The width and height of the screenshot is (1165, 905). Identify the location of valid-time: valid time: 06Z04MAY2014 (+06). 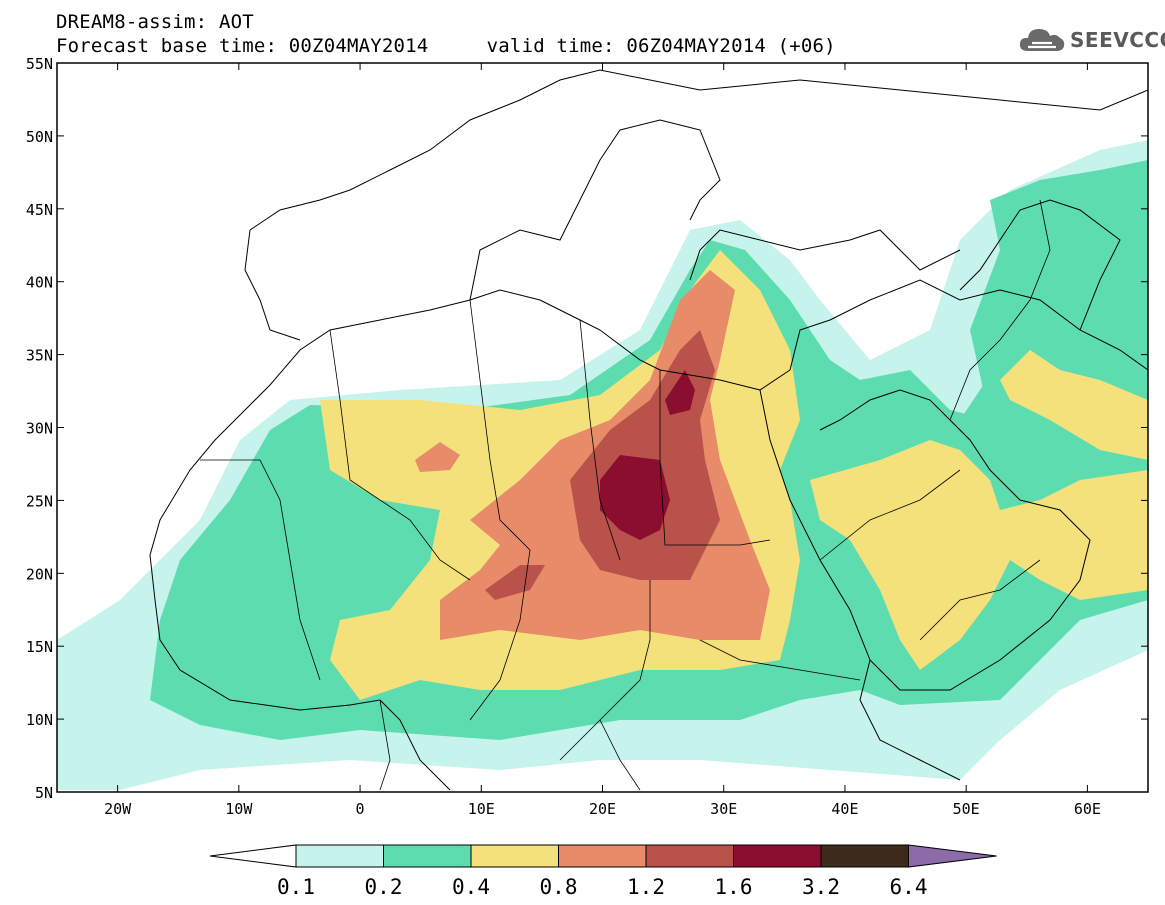
(661, 46).